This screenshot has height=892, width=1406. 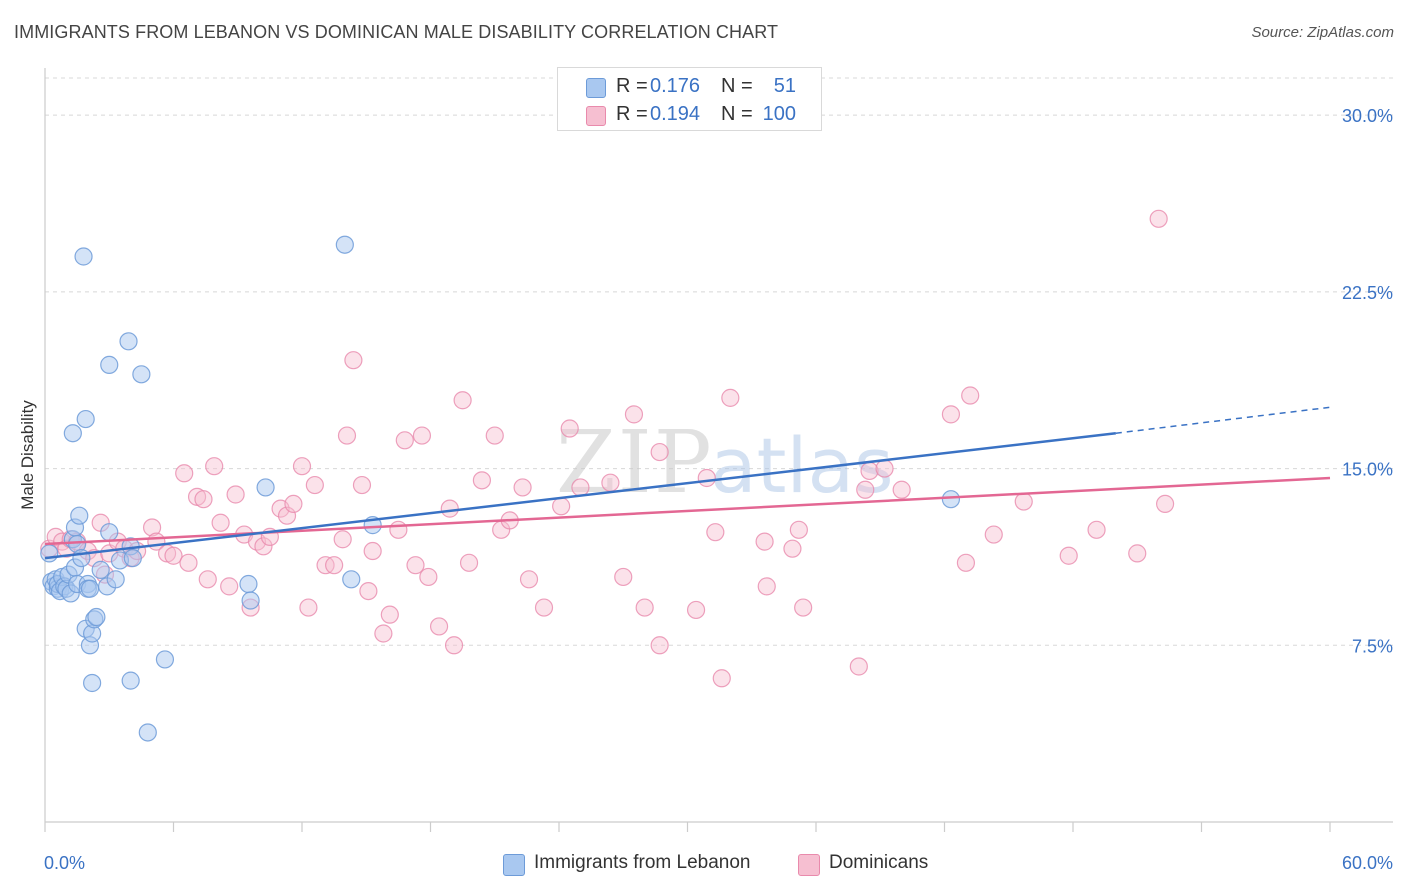 What do you see at coordinates (675, 86) in the screenshot?
I see `legend-r-value: 0.176` at bounding box center [675, 86].